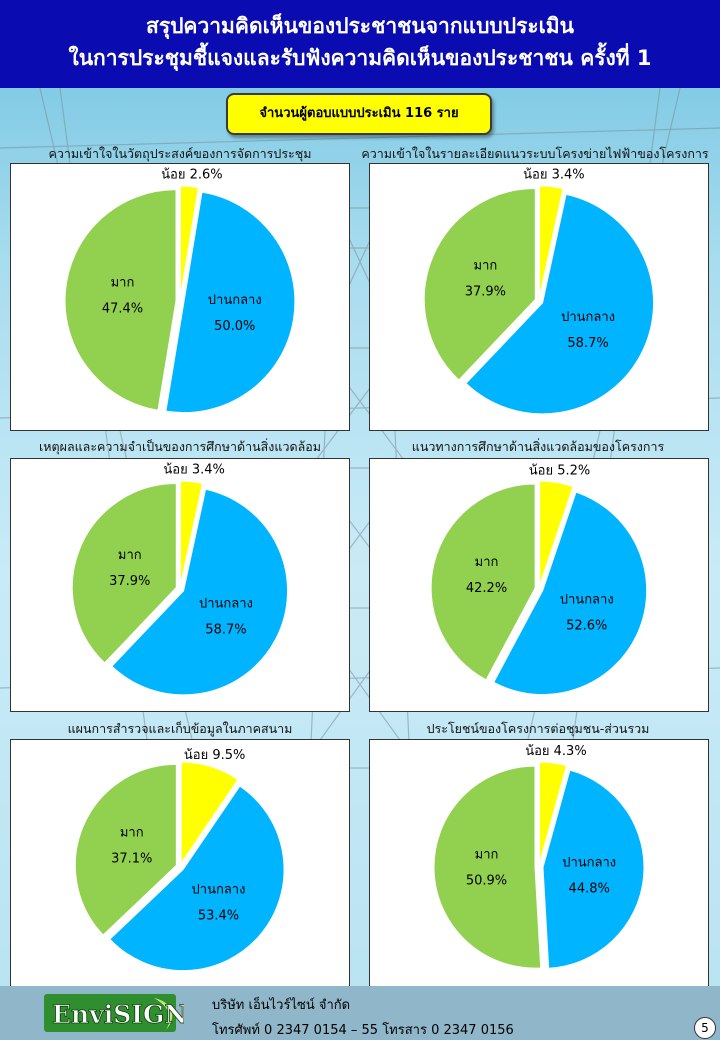 The width and height of the screenshot is (720, 1040). What do you see at coordinates (538, 728) in the screenshot?
I see `chart-title-6: ประโยชน์ของโครงการต่อชุมชน-ส่วนรวม` at bounding box center [538, 728].